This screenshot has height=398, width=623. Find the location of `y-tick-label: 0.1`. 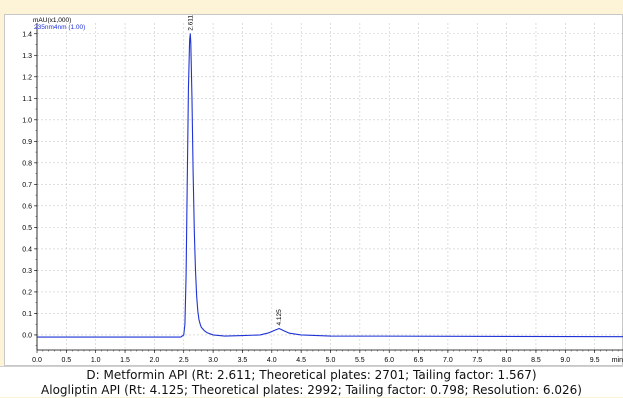

y-tick-label: 0.1 is located at coordinates (27, 314).